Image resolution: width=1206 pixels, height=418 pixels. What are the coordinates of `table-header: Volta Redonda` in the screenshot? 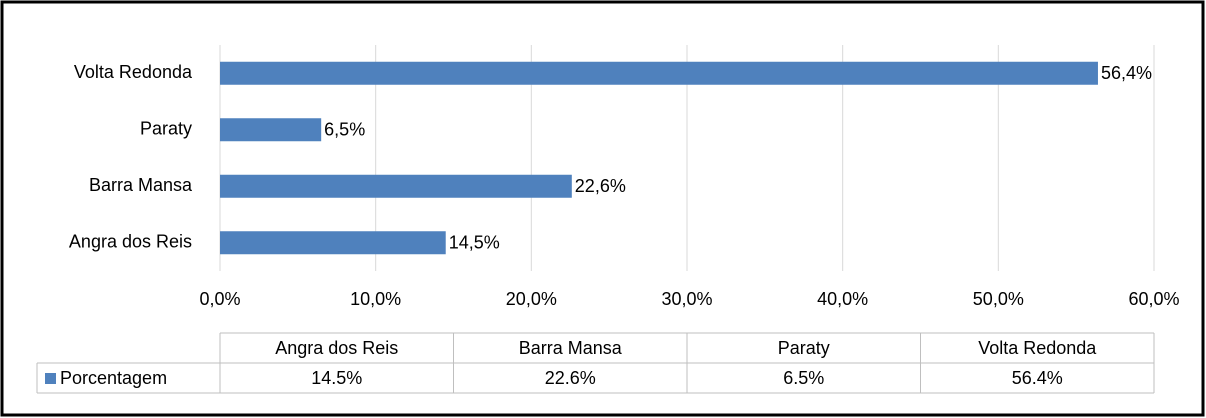 It's located at (1037, 348).